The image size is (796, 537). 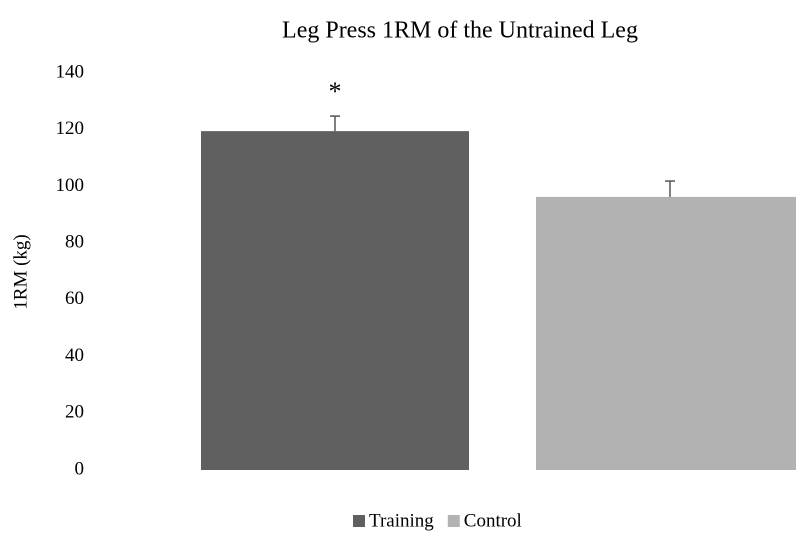 What do you see at coordinates (460, 31) in the screenshot?
I see `chart-title: Leg Press 1RM of the Untrained Leg` at bounding box center [460, 31].